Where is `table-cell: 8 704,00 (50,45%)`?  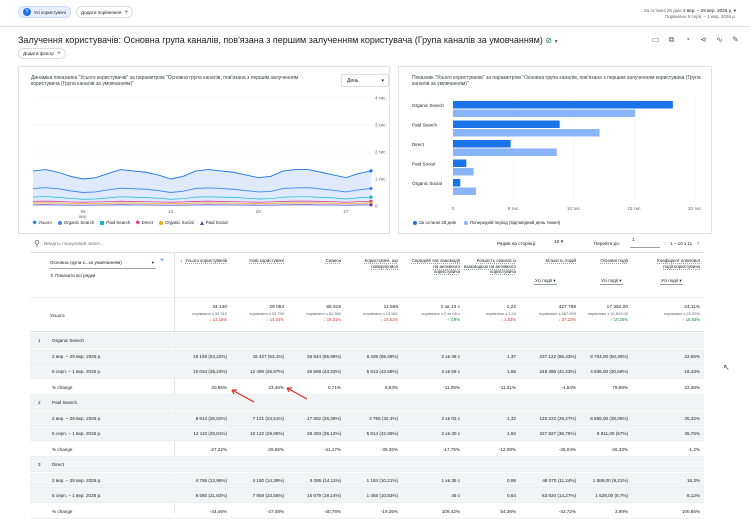
table-cell: 8 704,00 (50,45%) is located at coordinates (598, 356).